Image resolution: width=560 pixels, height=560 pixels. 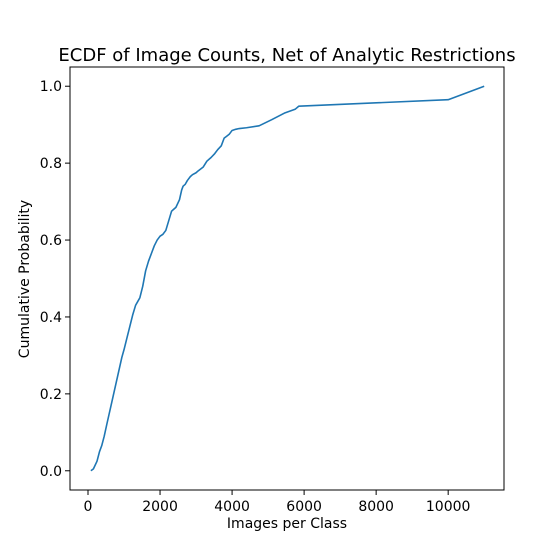 What do you see at coordinates (232, 507) in the screenshot?
I see `x-tick-label: 4000` at bounding box center [232, 507].